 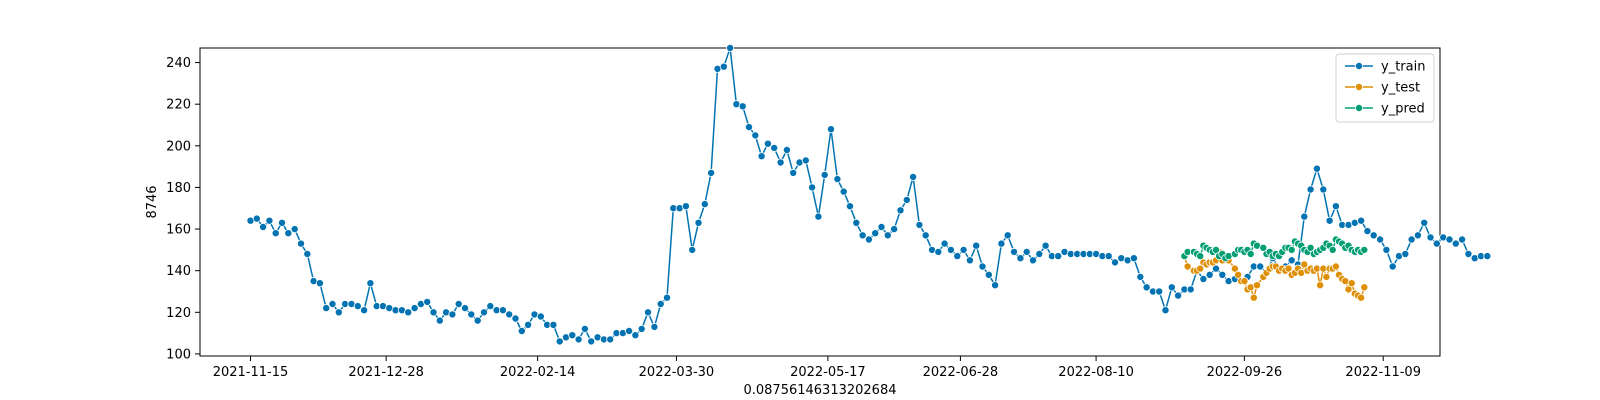 What do you see at coordinates (178, 146) in the screenshot?
I see `y-tick-label: 200` at bounding box center [178, 146].